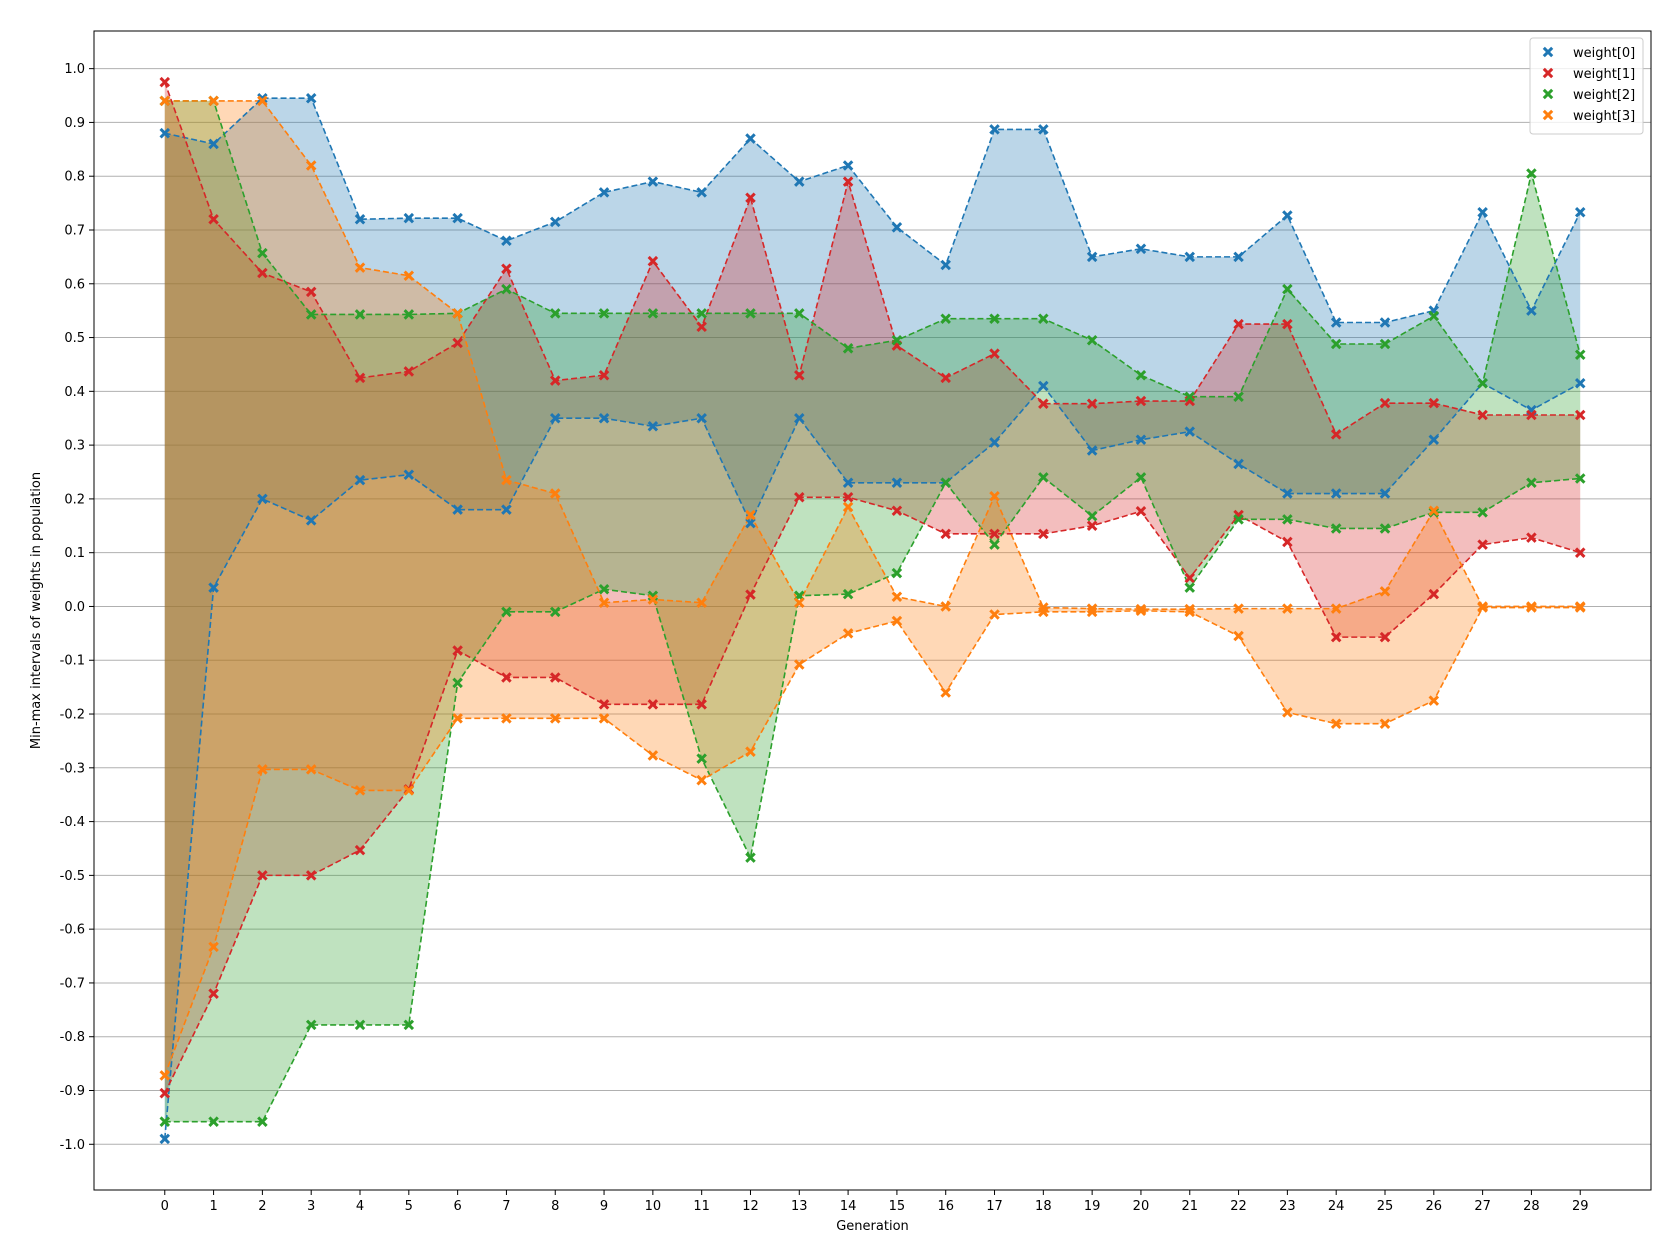  I want to click on y-tick-label: 0.6, so click(74, 284).